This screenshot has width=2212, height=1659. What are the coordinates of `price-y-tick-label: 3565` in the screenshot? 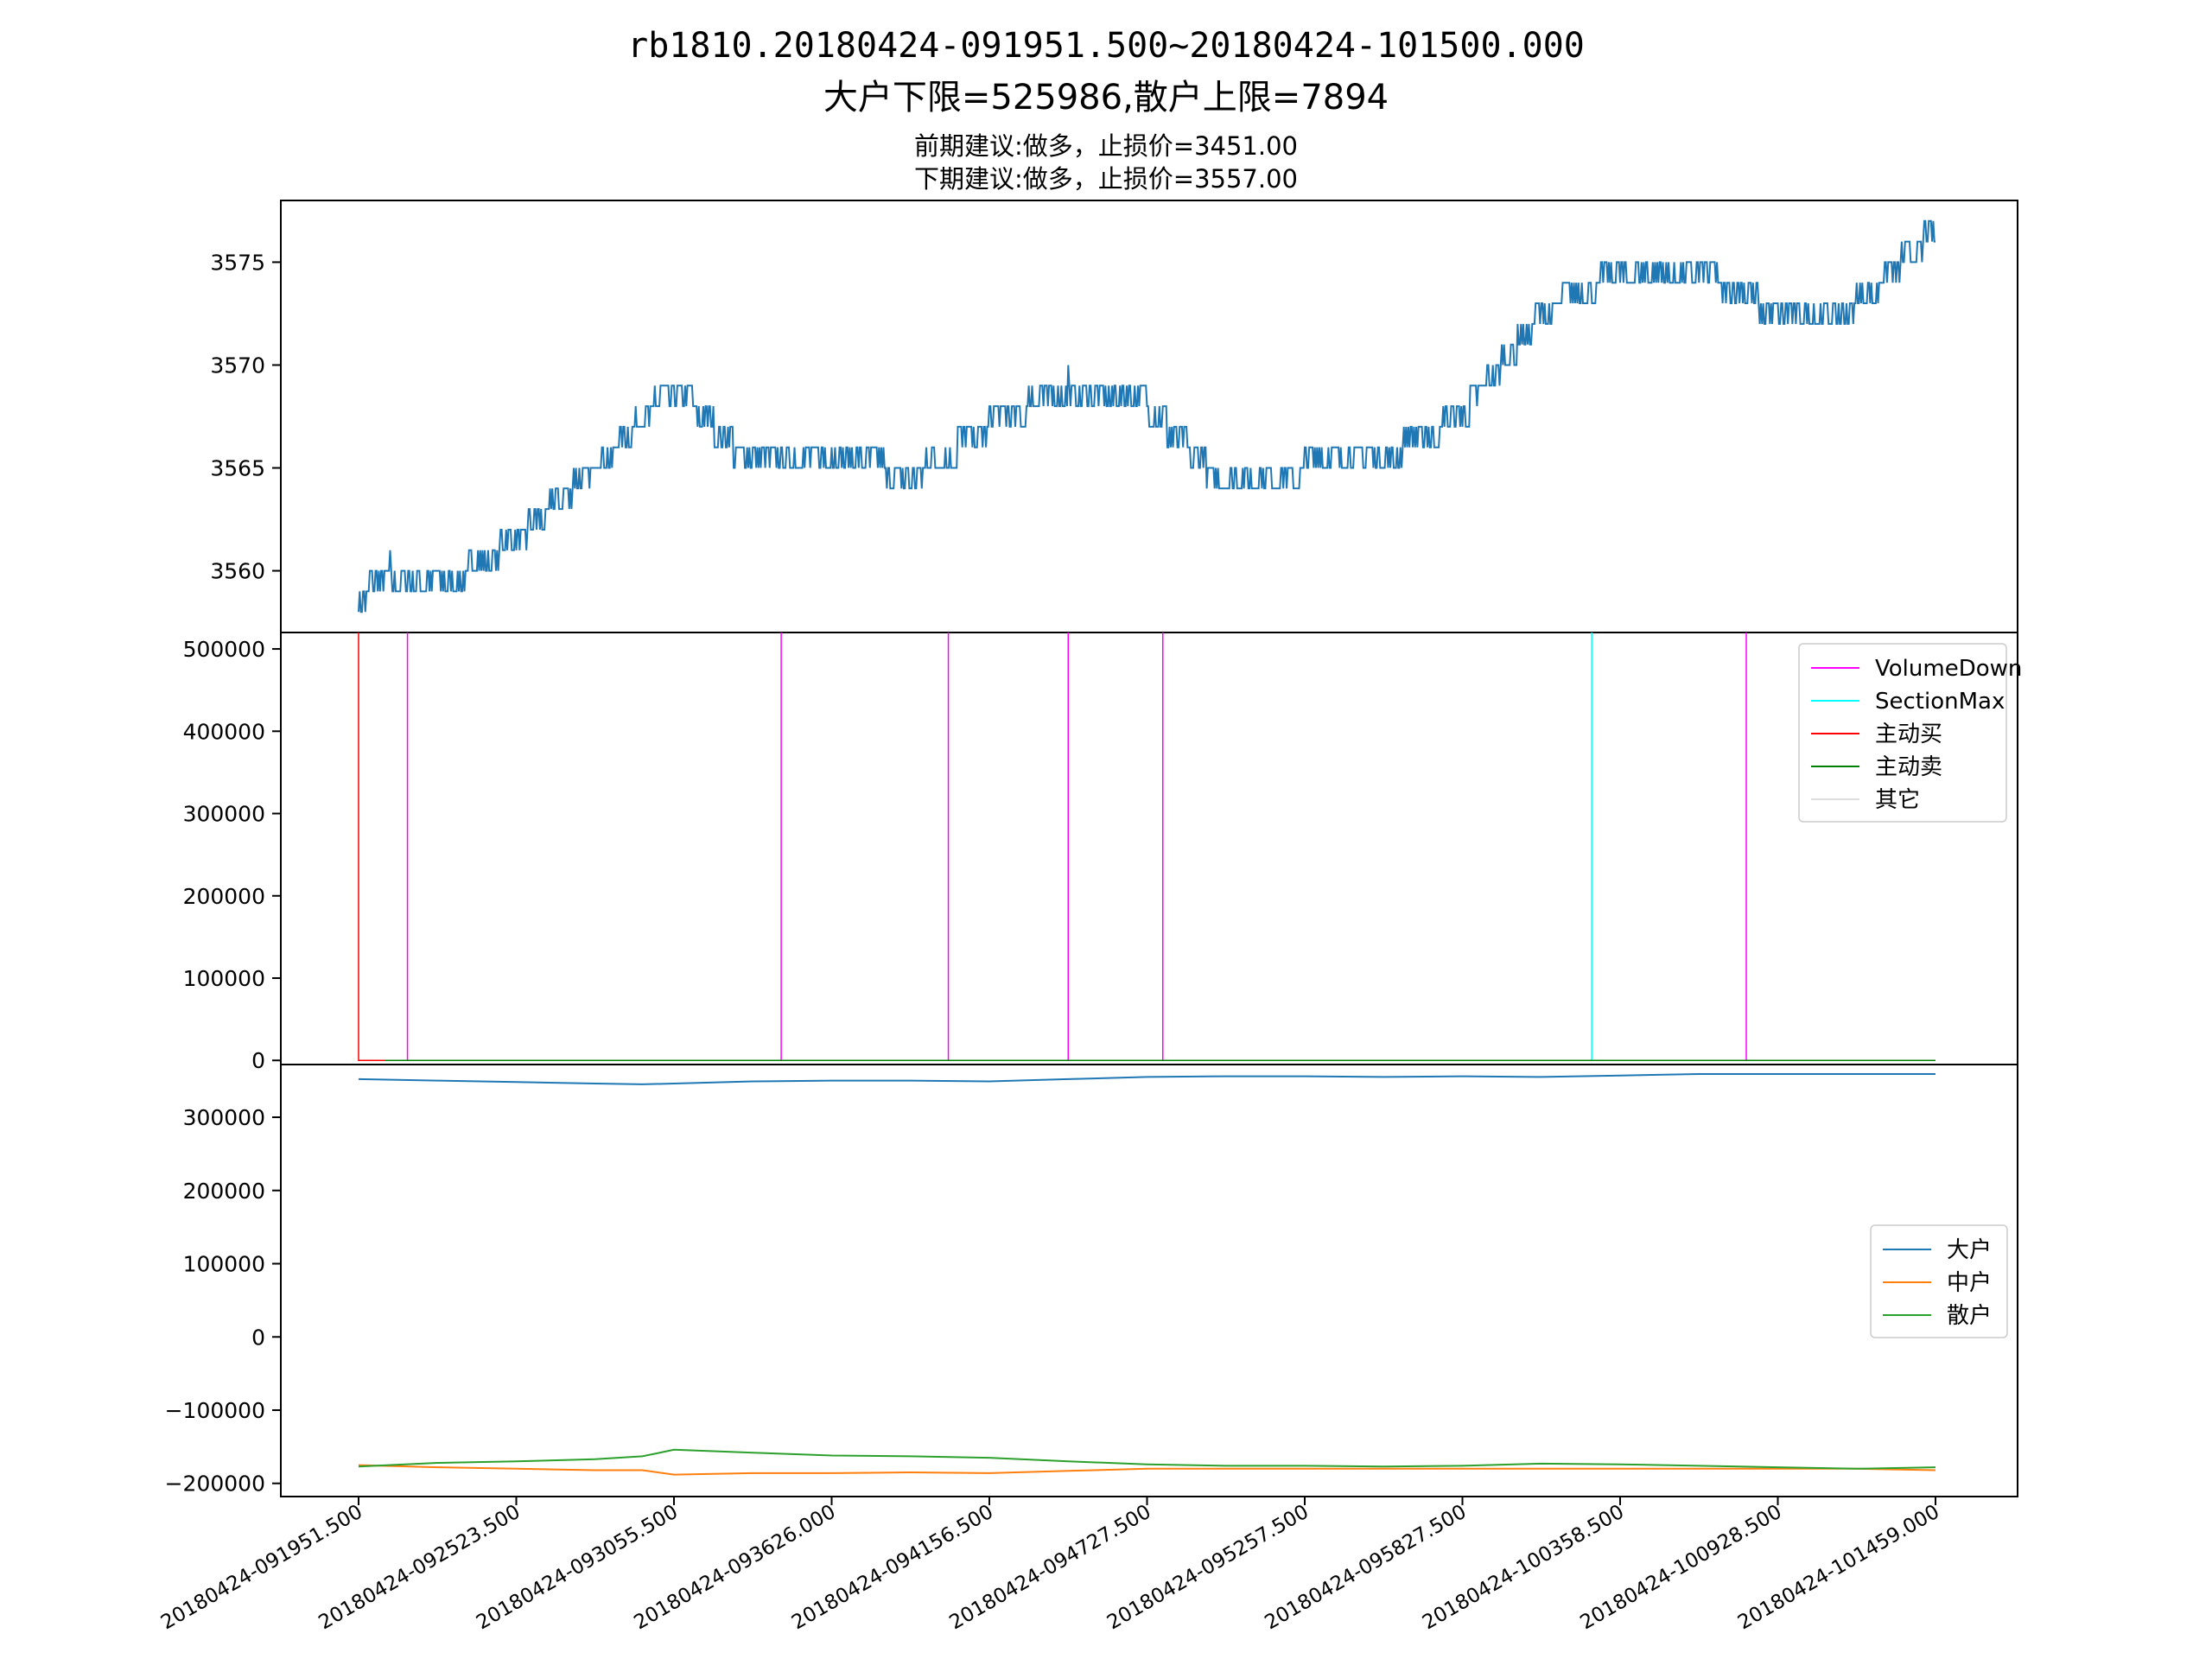 It's located at (237, 468).